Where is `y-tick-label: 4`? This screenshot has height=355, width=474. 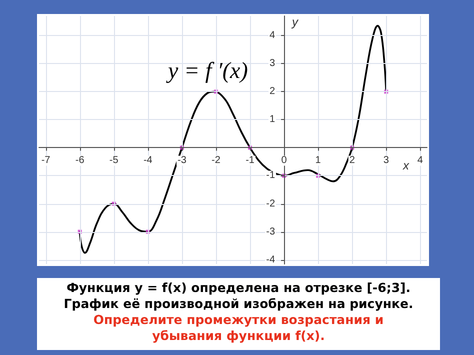 y-tick-label: 4 is located at coordinates (272, 36).